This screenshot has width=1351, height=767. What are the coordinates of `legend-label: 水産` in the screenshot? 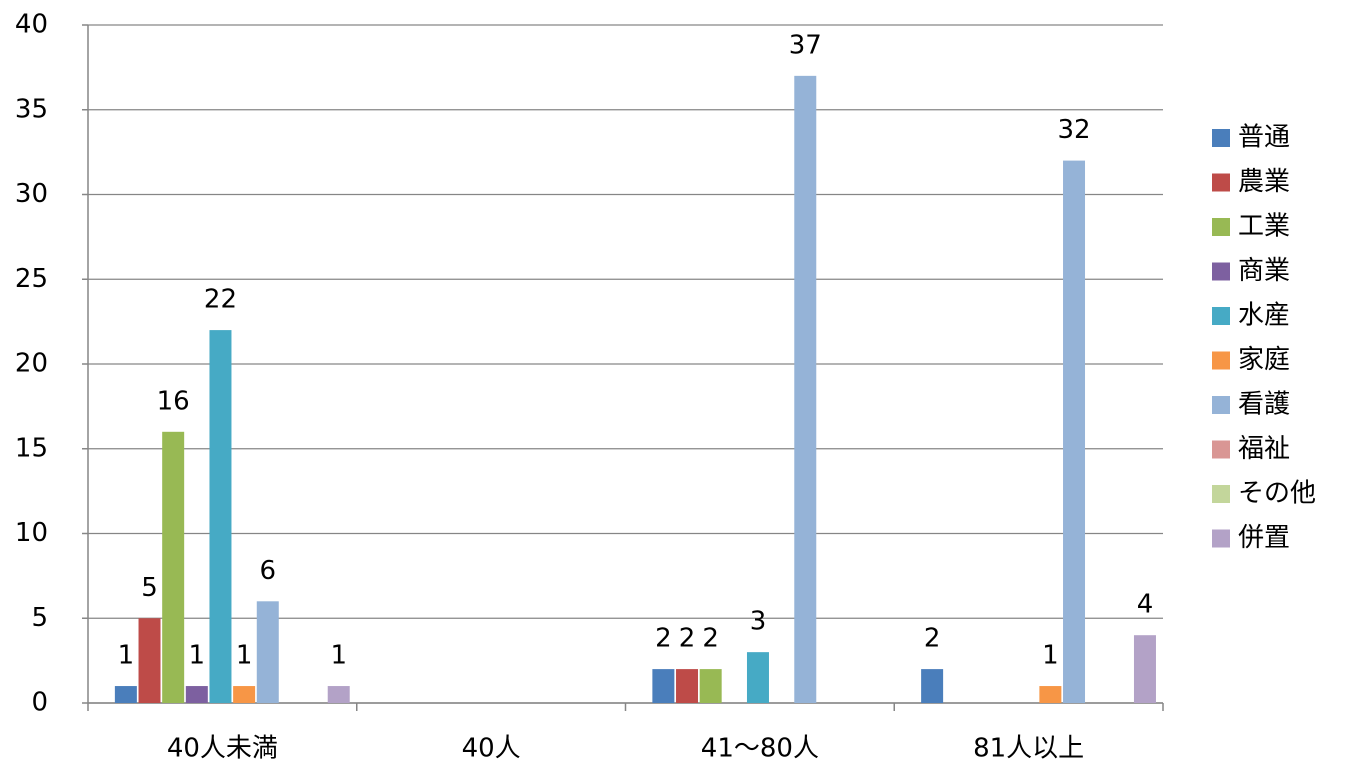 It's located at (1264, 316).